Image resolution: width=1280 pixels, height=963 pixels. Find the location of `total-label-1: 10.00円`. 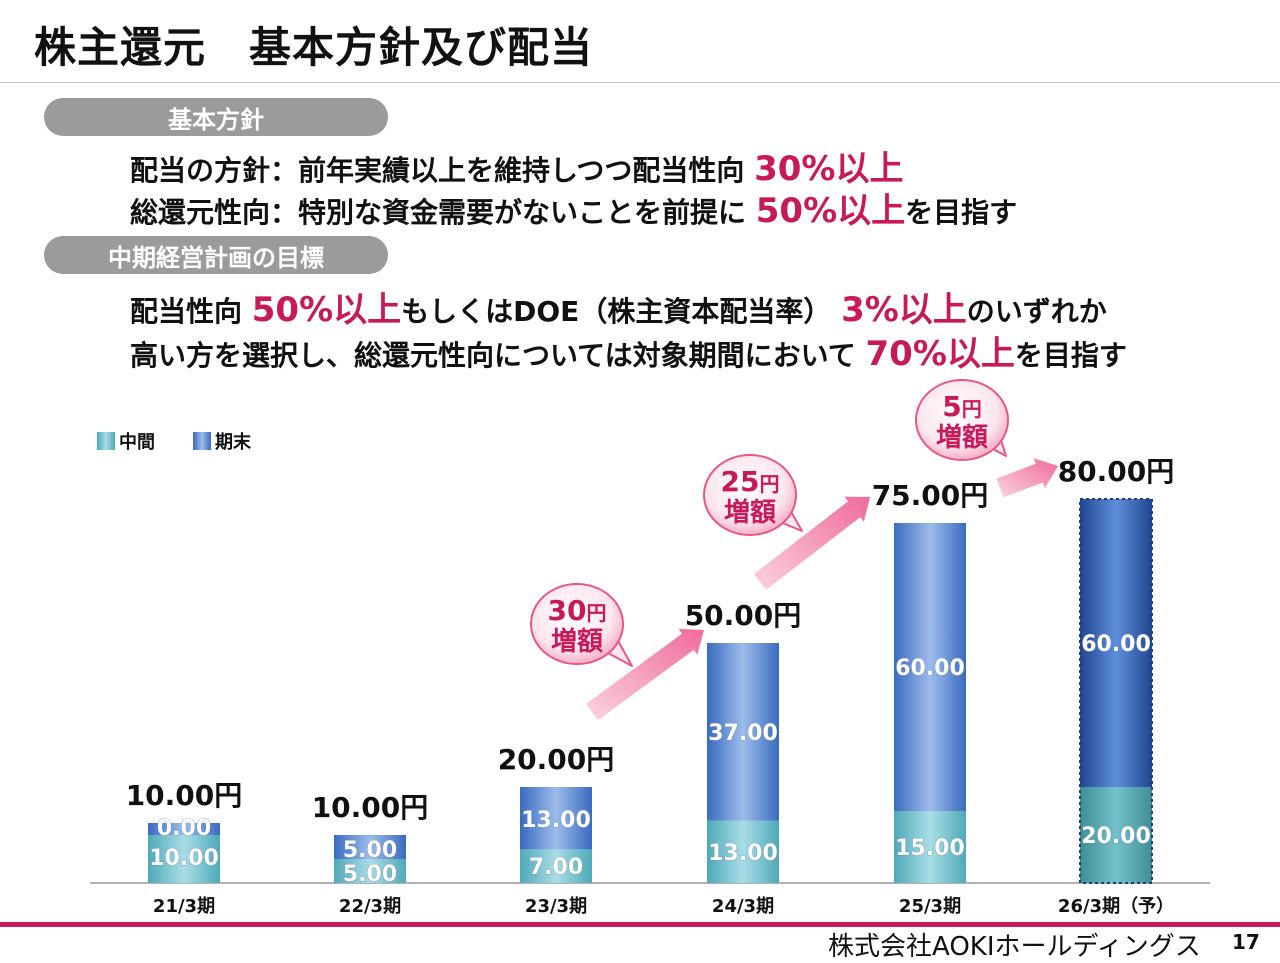

total-label-1: 10.00円 is located at coordinates (184, 795).